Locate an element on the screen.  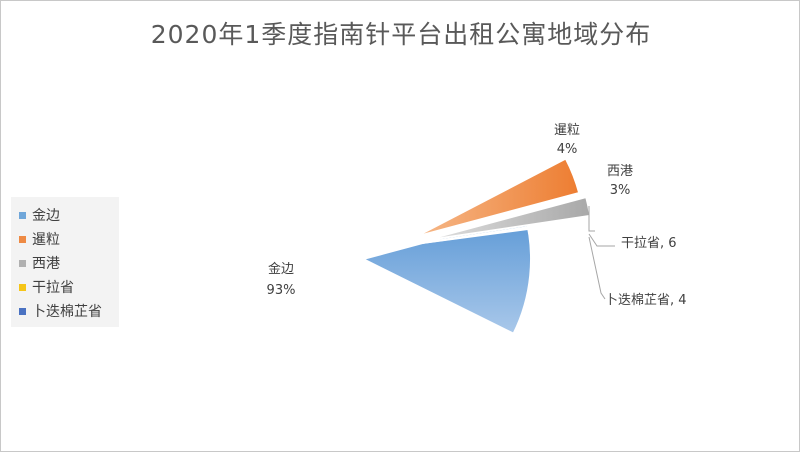
data-label-1-0: 暹粒 is located at coordinates (567, 130).